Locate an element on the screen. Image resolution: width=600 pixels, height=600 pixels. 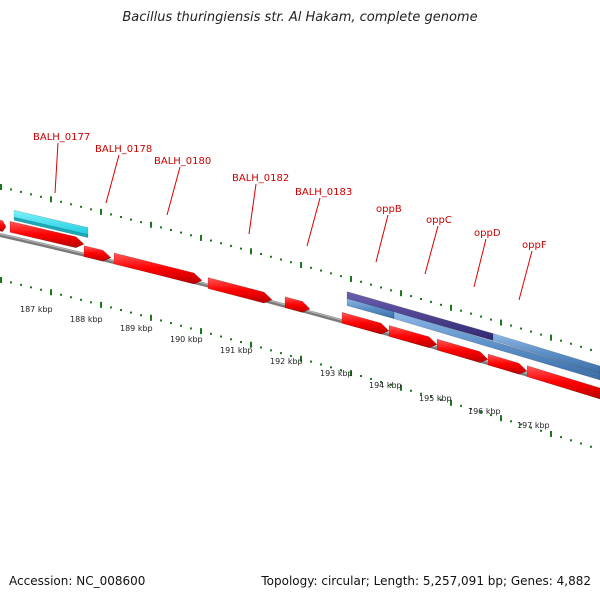
gene-label-oppf: oppF is located at coordinates (534, 245).